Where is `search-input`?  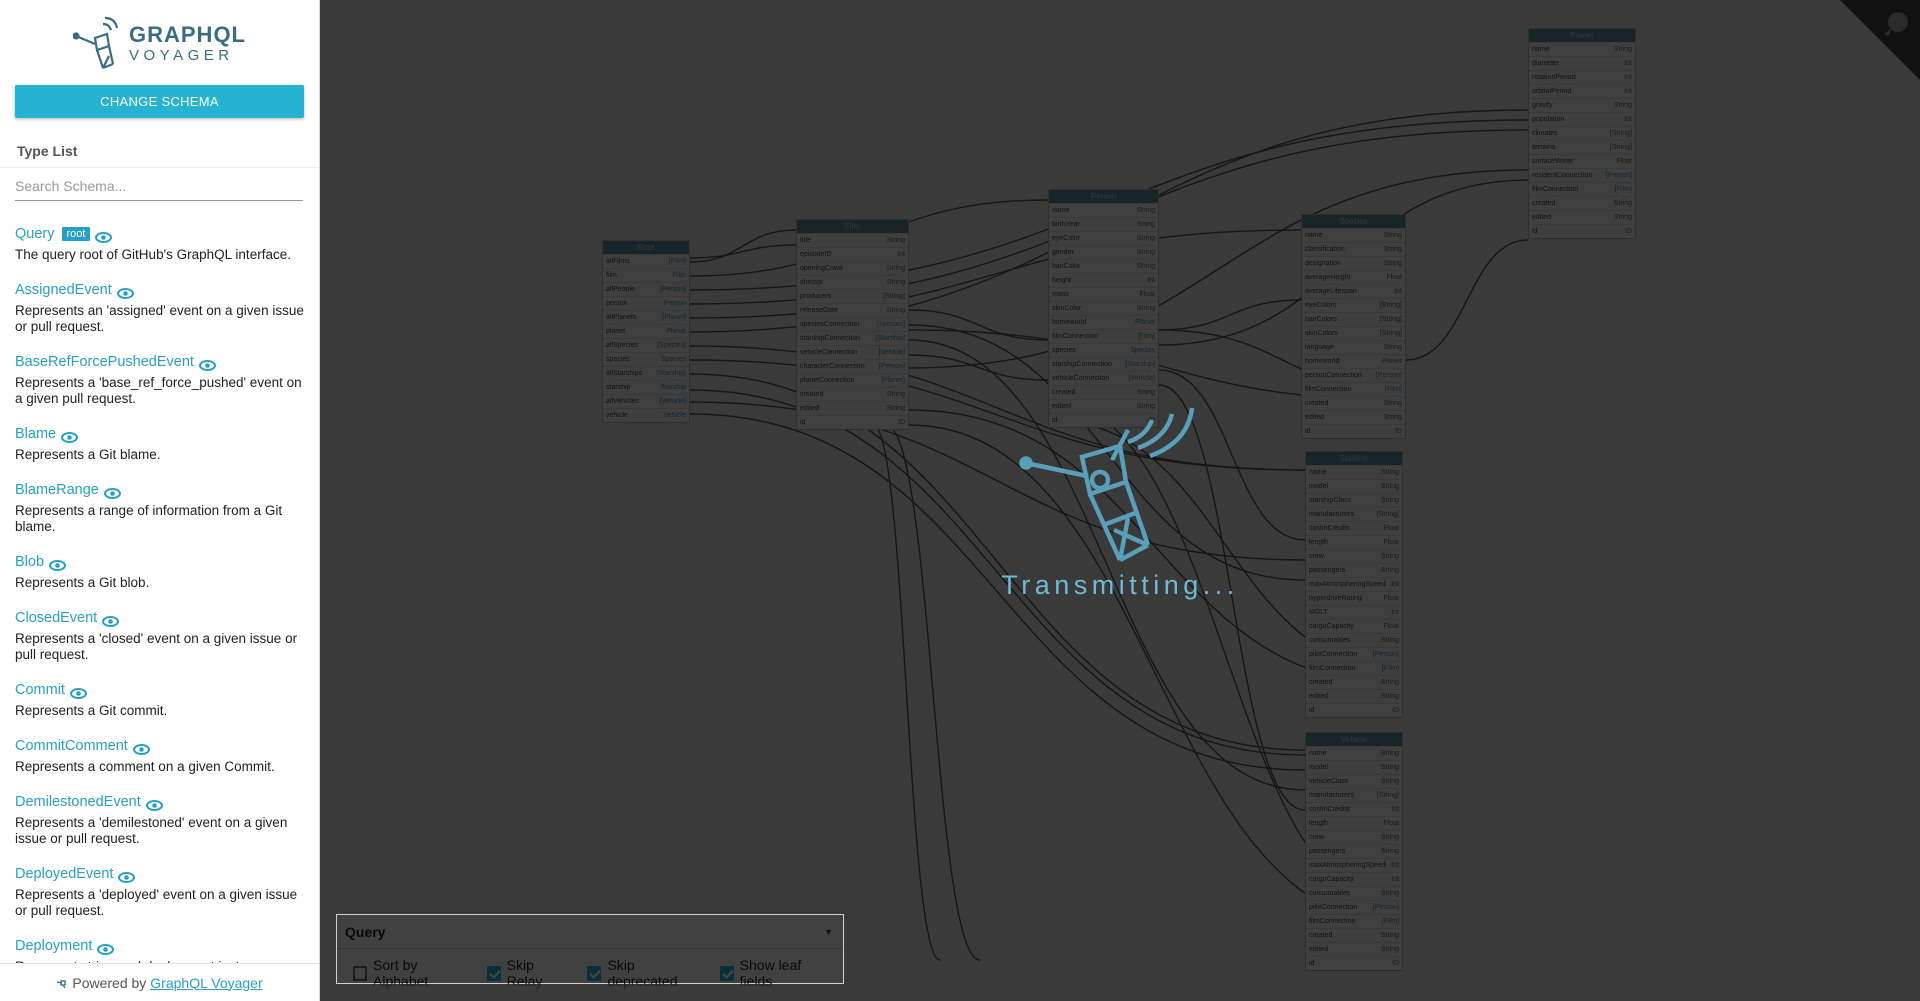
search-input is located at coordinates (159, 186).